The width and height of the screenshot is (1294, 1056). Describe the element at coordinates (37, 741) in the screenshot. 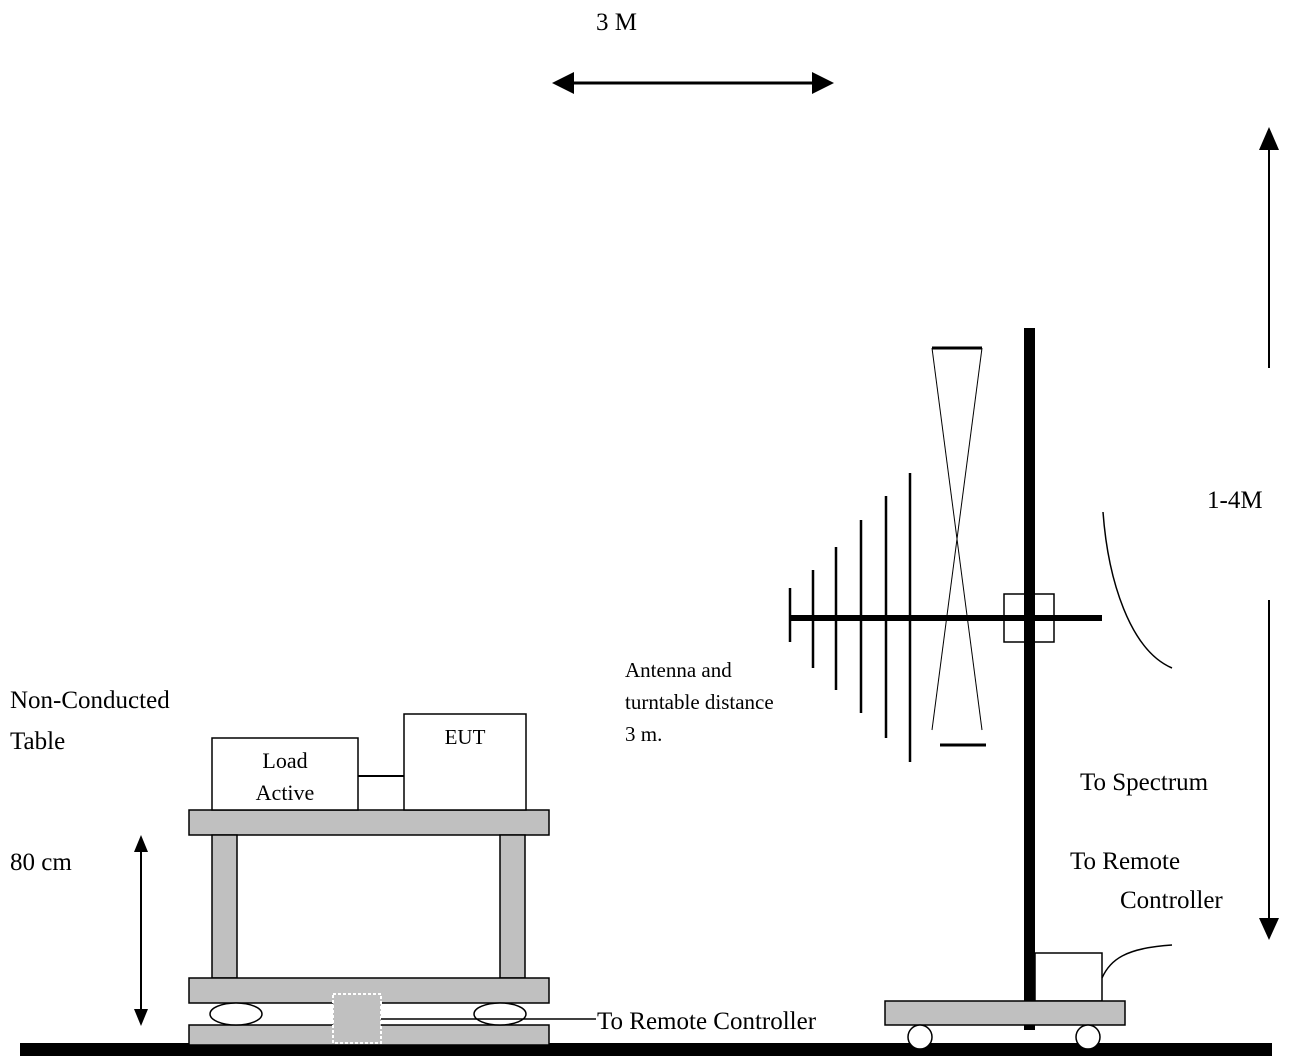

I see `table-name-line2: Table` at that location.